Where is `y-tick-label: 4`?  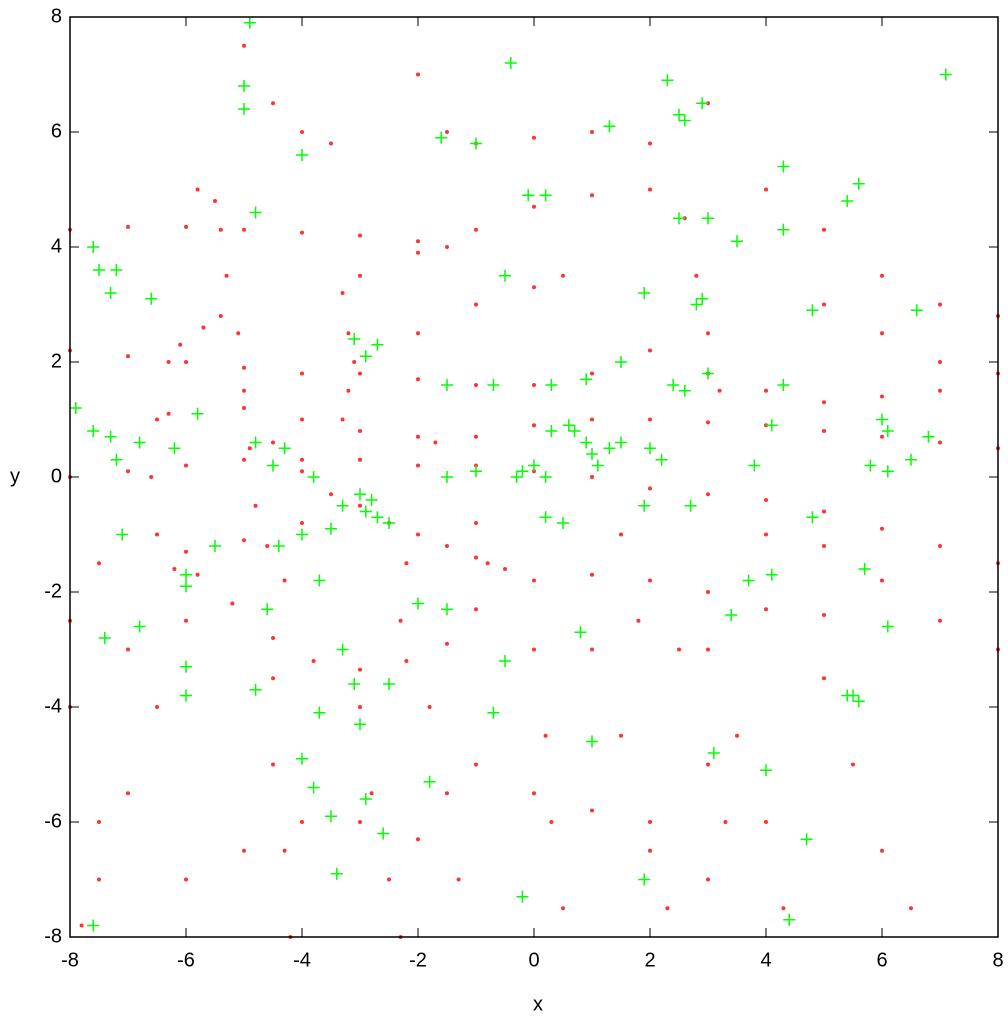 y-tick-label: 4 is located at coordinates (56, 246).